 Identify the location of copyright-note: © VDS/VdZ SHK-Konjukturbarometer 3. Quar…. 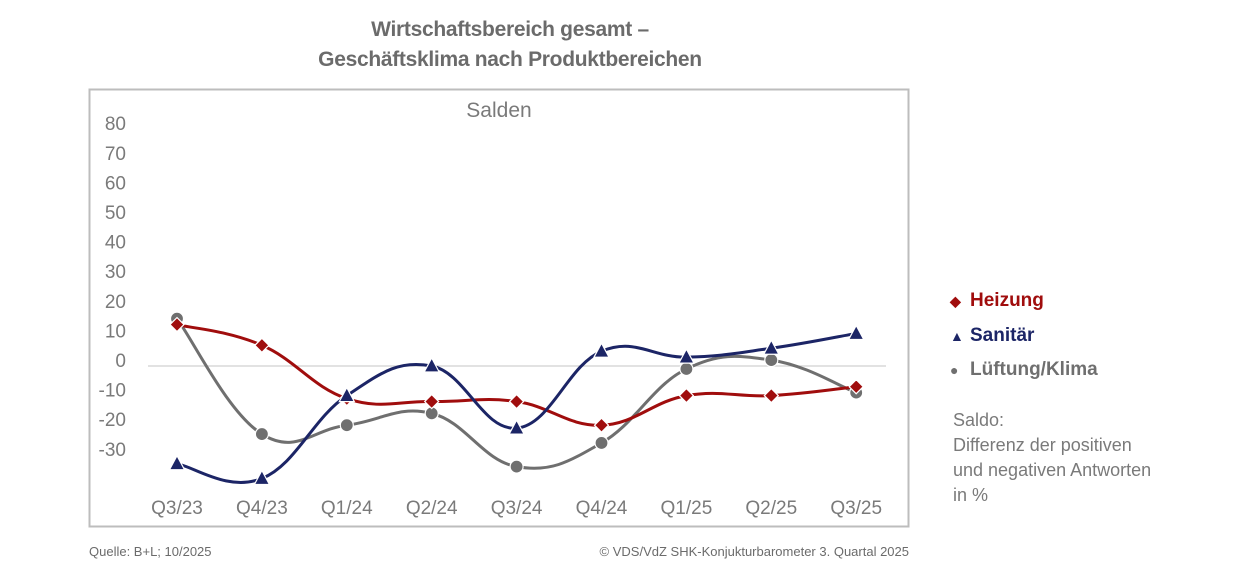
(754, 551).